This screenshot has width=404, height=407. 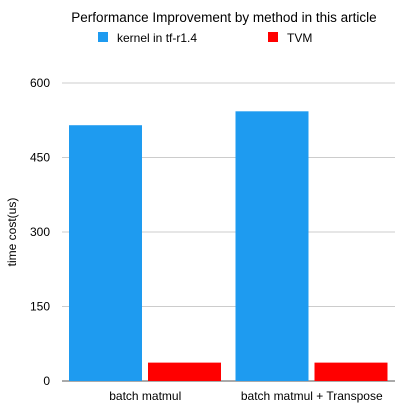 I want to click on y-tick-labels: 0 150 300 450 600, so click(x=40, y=232).